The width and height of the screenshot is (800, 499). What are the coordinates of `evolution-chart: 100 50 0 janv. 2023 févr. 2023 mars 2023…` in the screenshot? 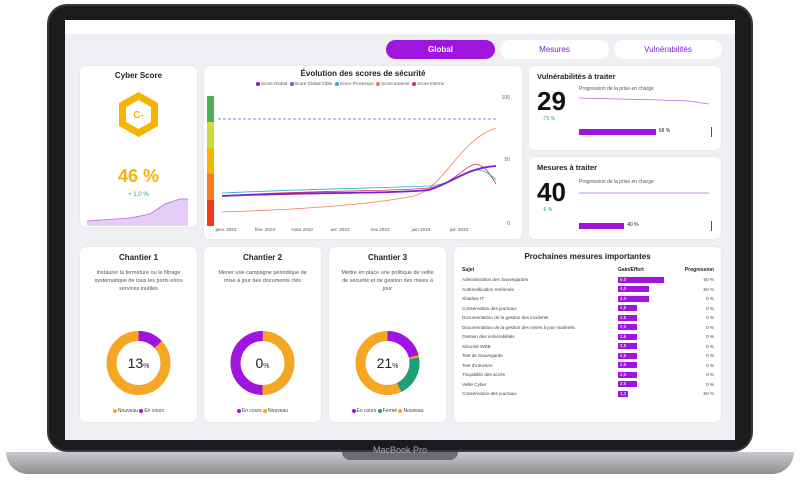 It's located at (359, 163).